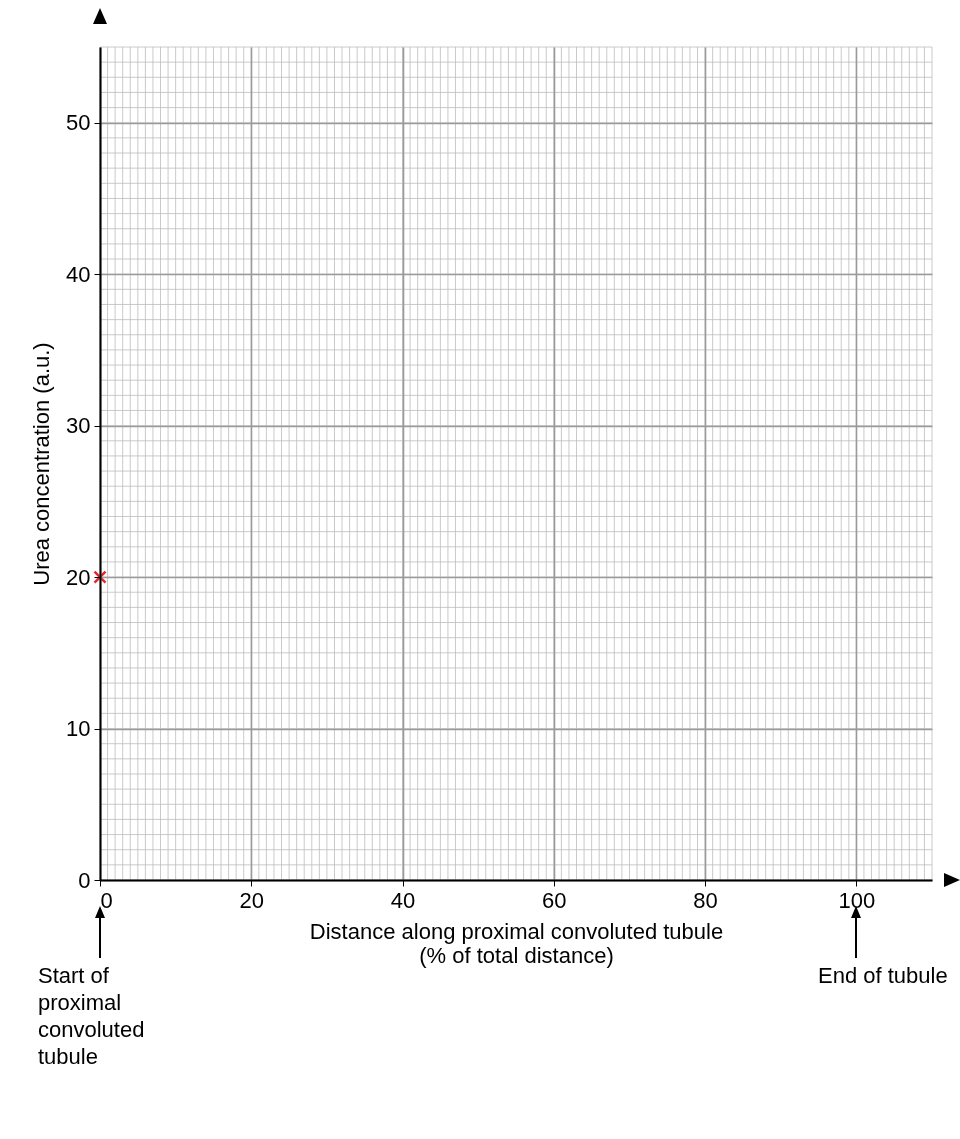  What do you see at coordinates (403, 900) in the screenshot?
I see `x-tick-label: 40` at bounding box center [403, 900].